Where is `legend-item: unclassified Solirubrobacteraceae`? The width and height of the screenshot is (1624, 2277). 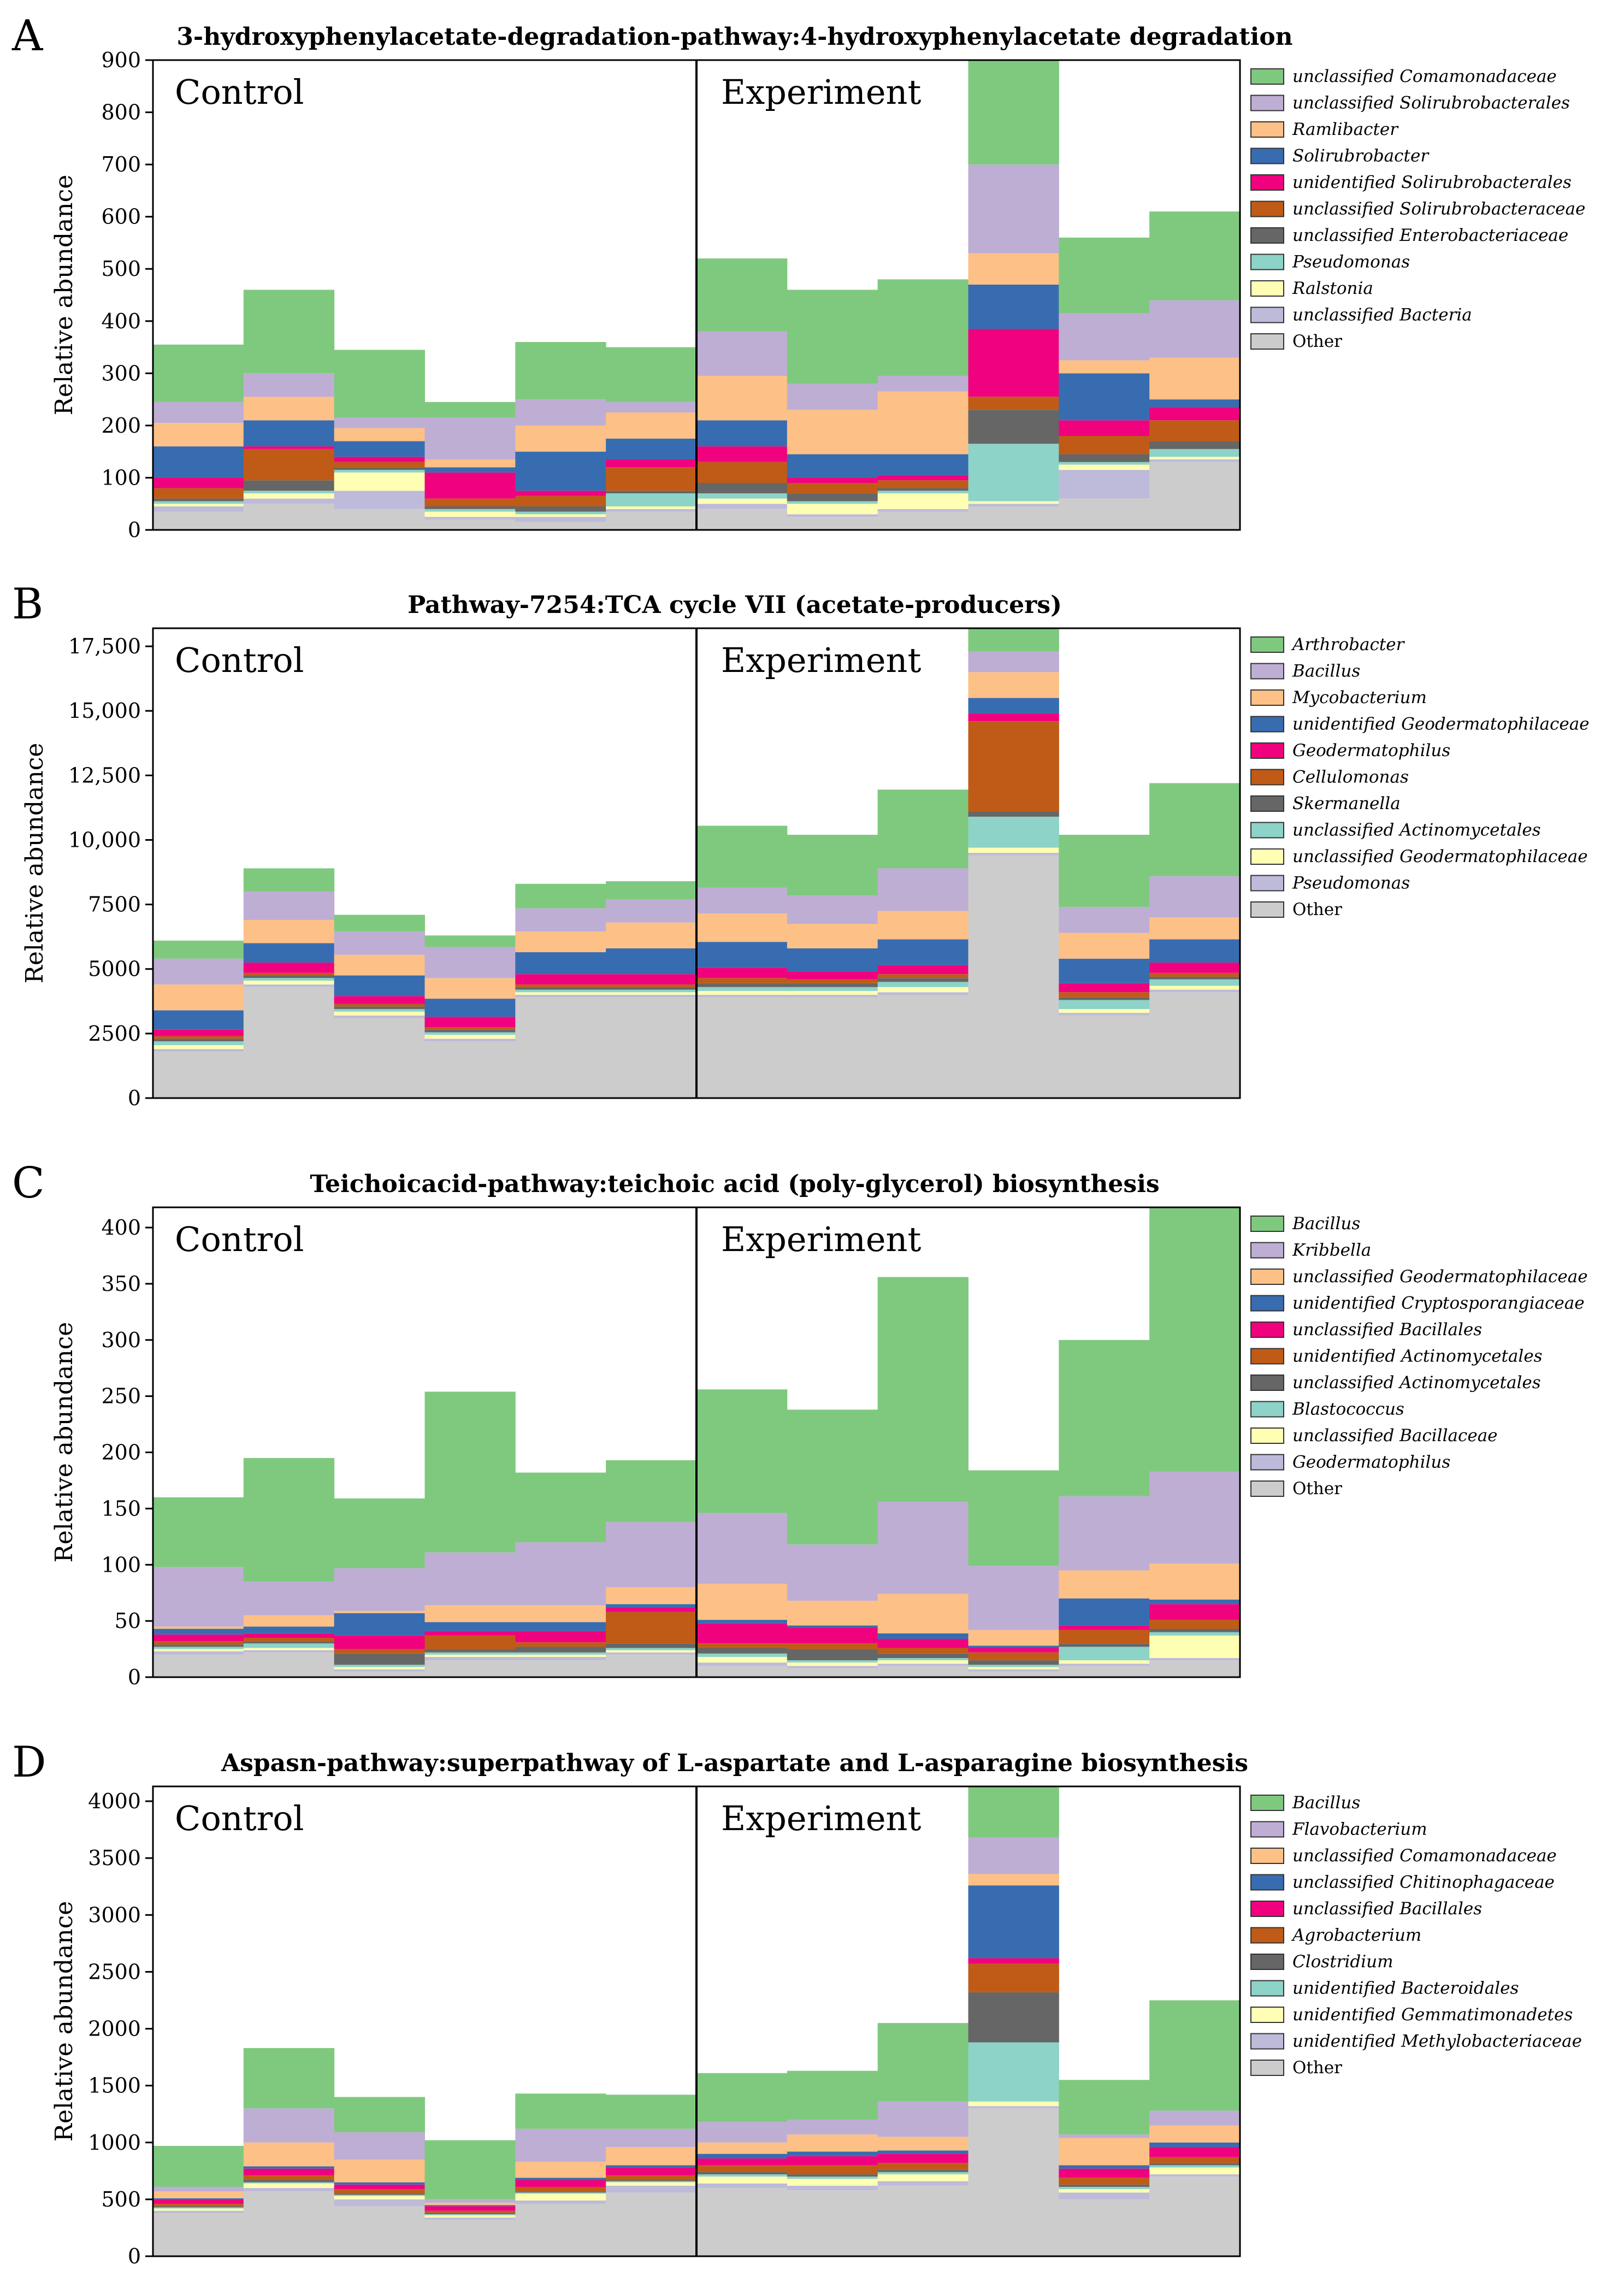
legend-item: unclassified Solirubrobacteraceae is located at coordinates (1417, 209).